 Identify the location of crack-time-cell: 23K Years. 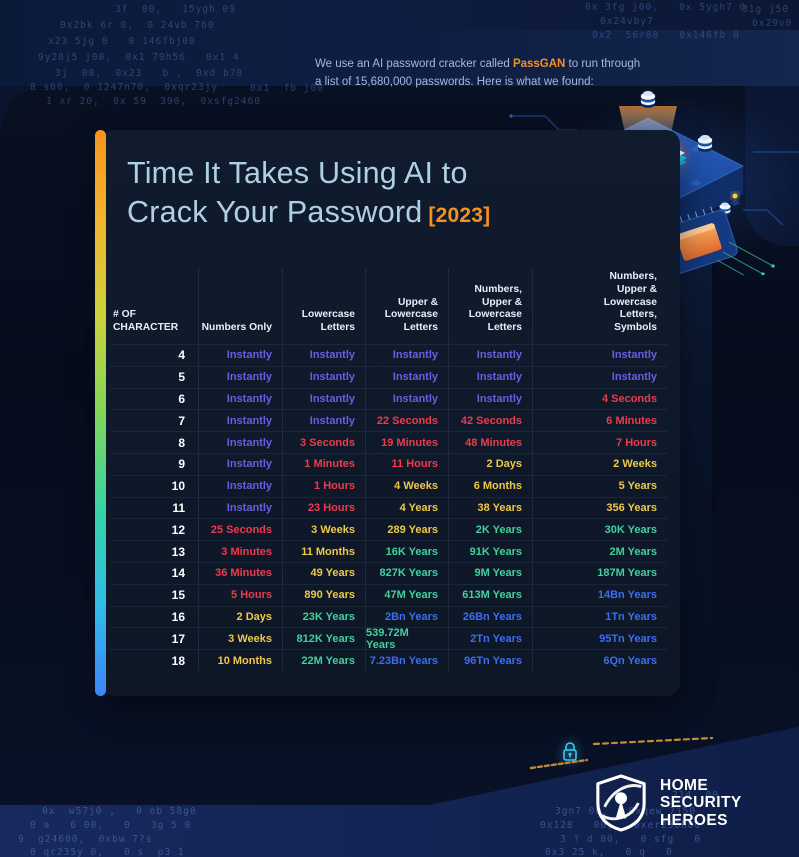
(323, 616).